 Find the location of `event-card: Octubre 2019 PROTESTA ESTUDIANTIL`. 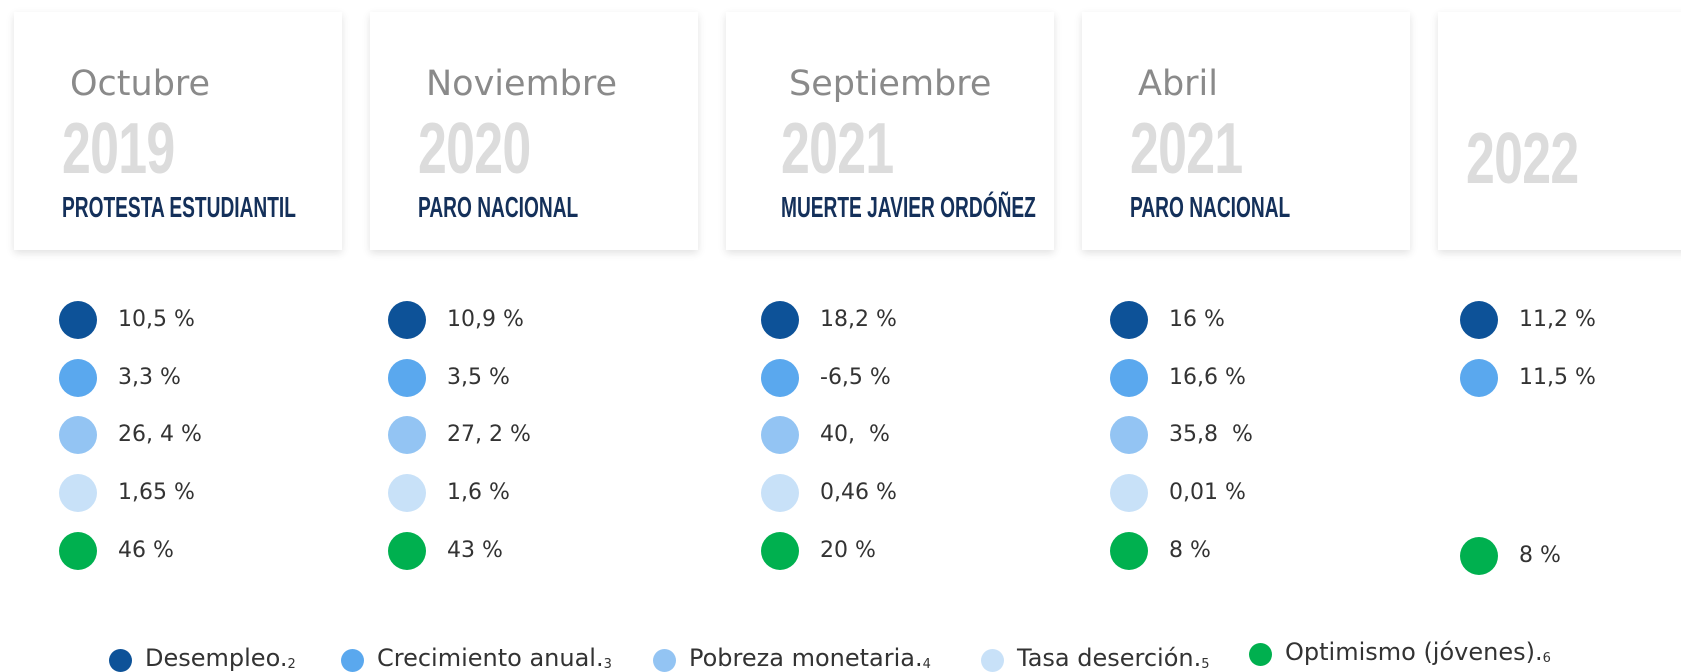

event-card: Octubre 2019 PROTESTA ESTUDIANTIL is located at coordinates (178, 131).